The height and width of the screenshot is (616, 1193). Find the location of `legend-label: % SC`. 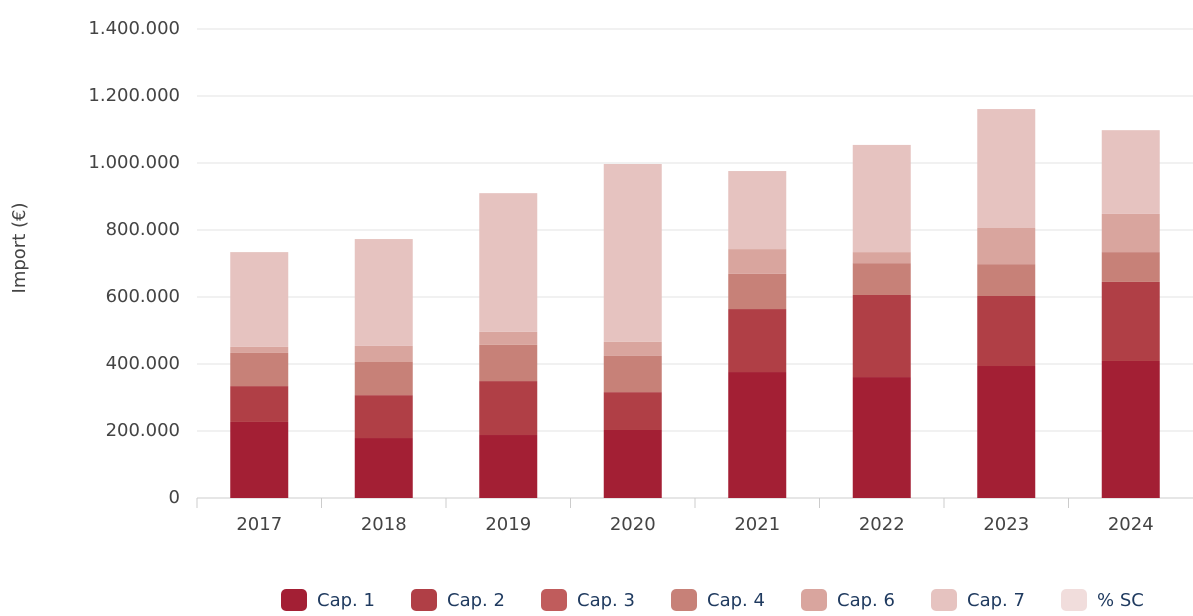

legend-label: % SC is located at coordinates (1120, 600).